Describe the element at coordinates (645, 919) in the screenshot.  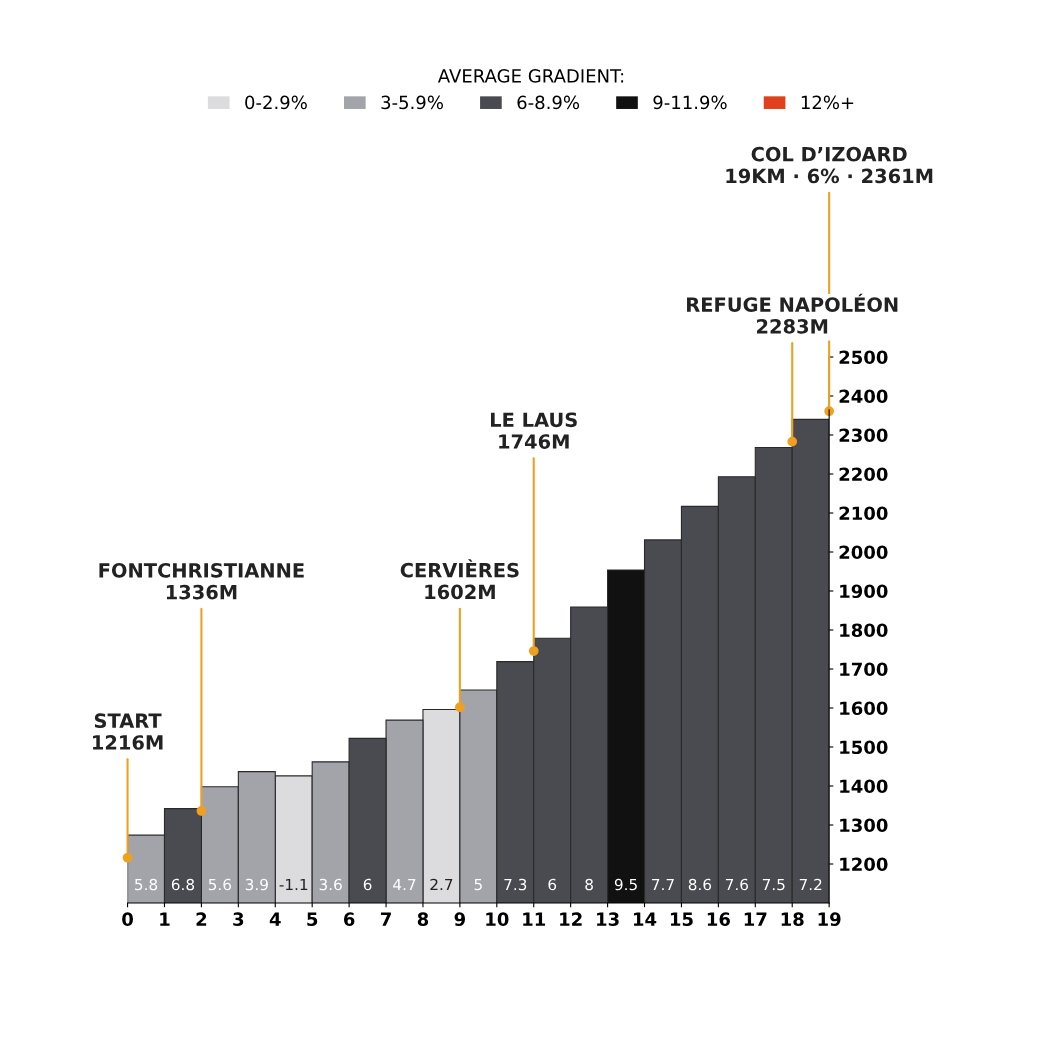
I see `x-tick-label: 14` at that location.